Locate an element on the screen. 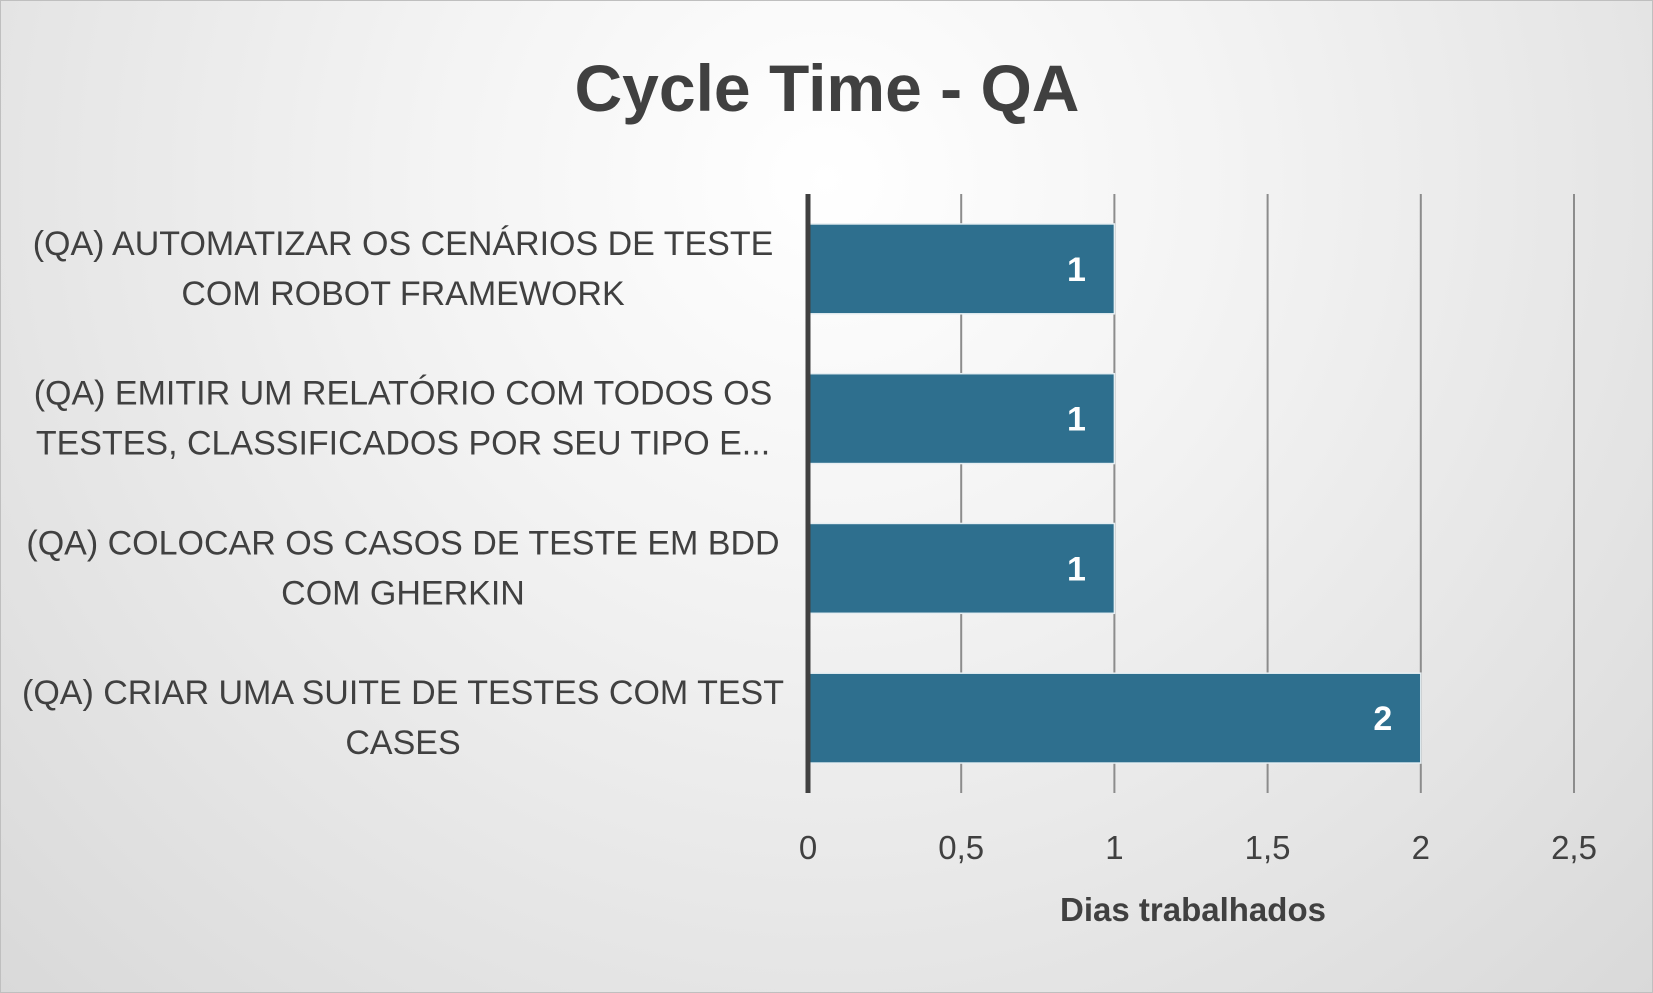 The image size is (1653, 993). x-tick-label: 1,5 is located at coordinates (1268, 847).